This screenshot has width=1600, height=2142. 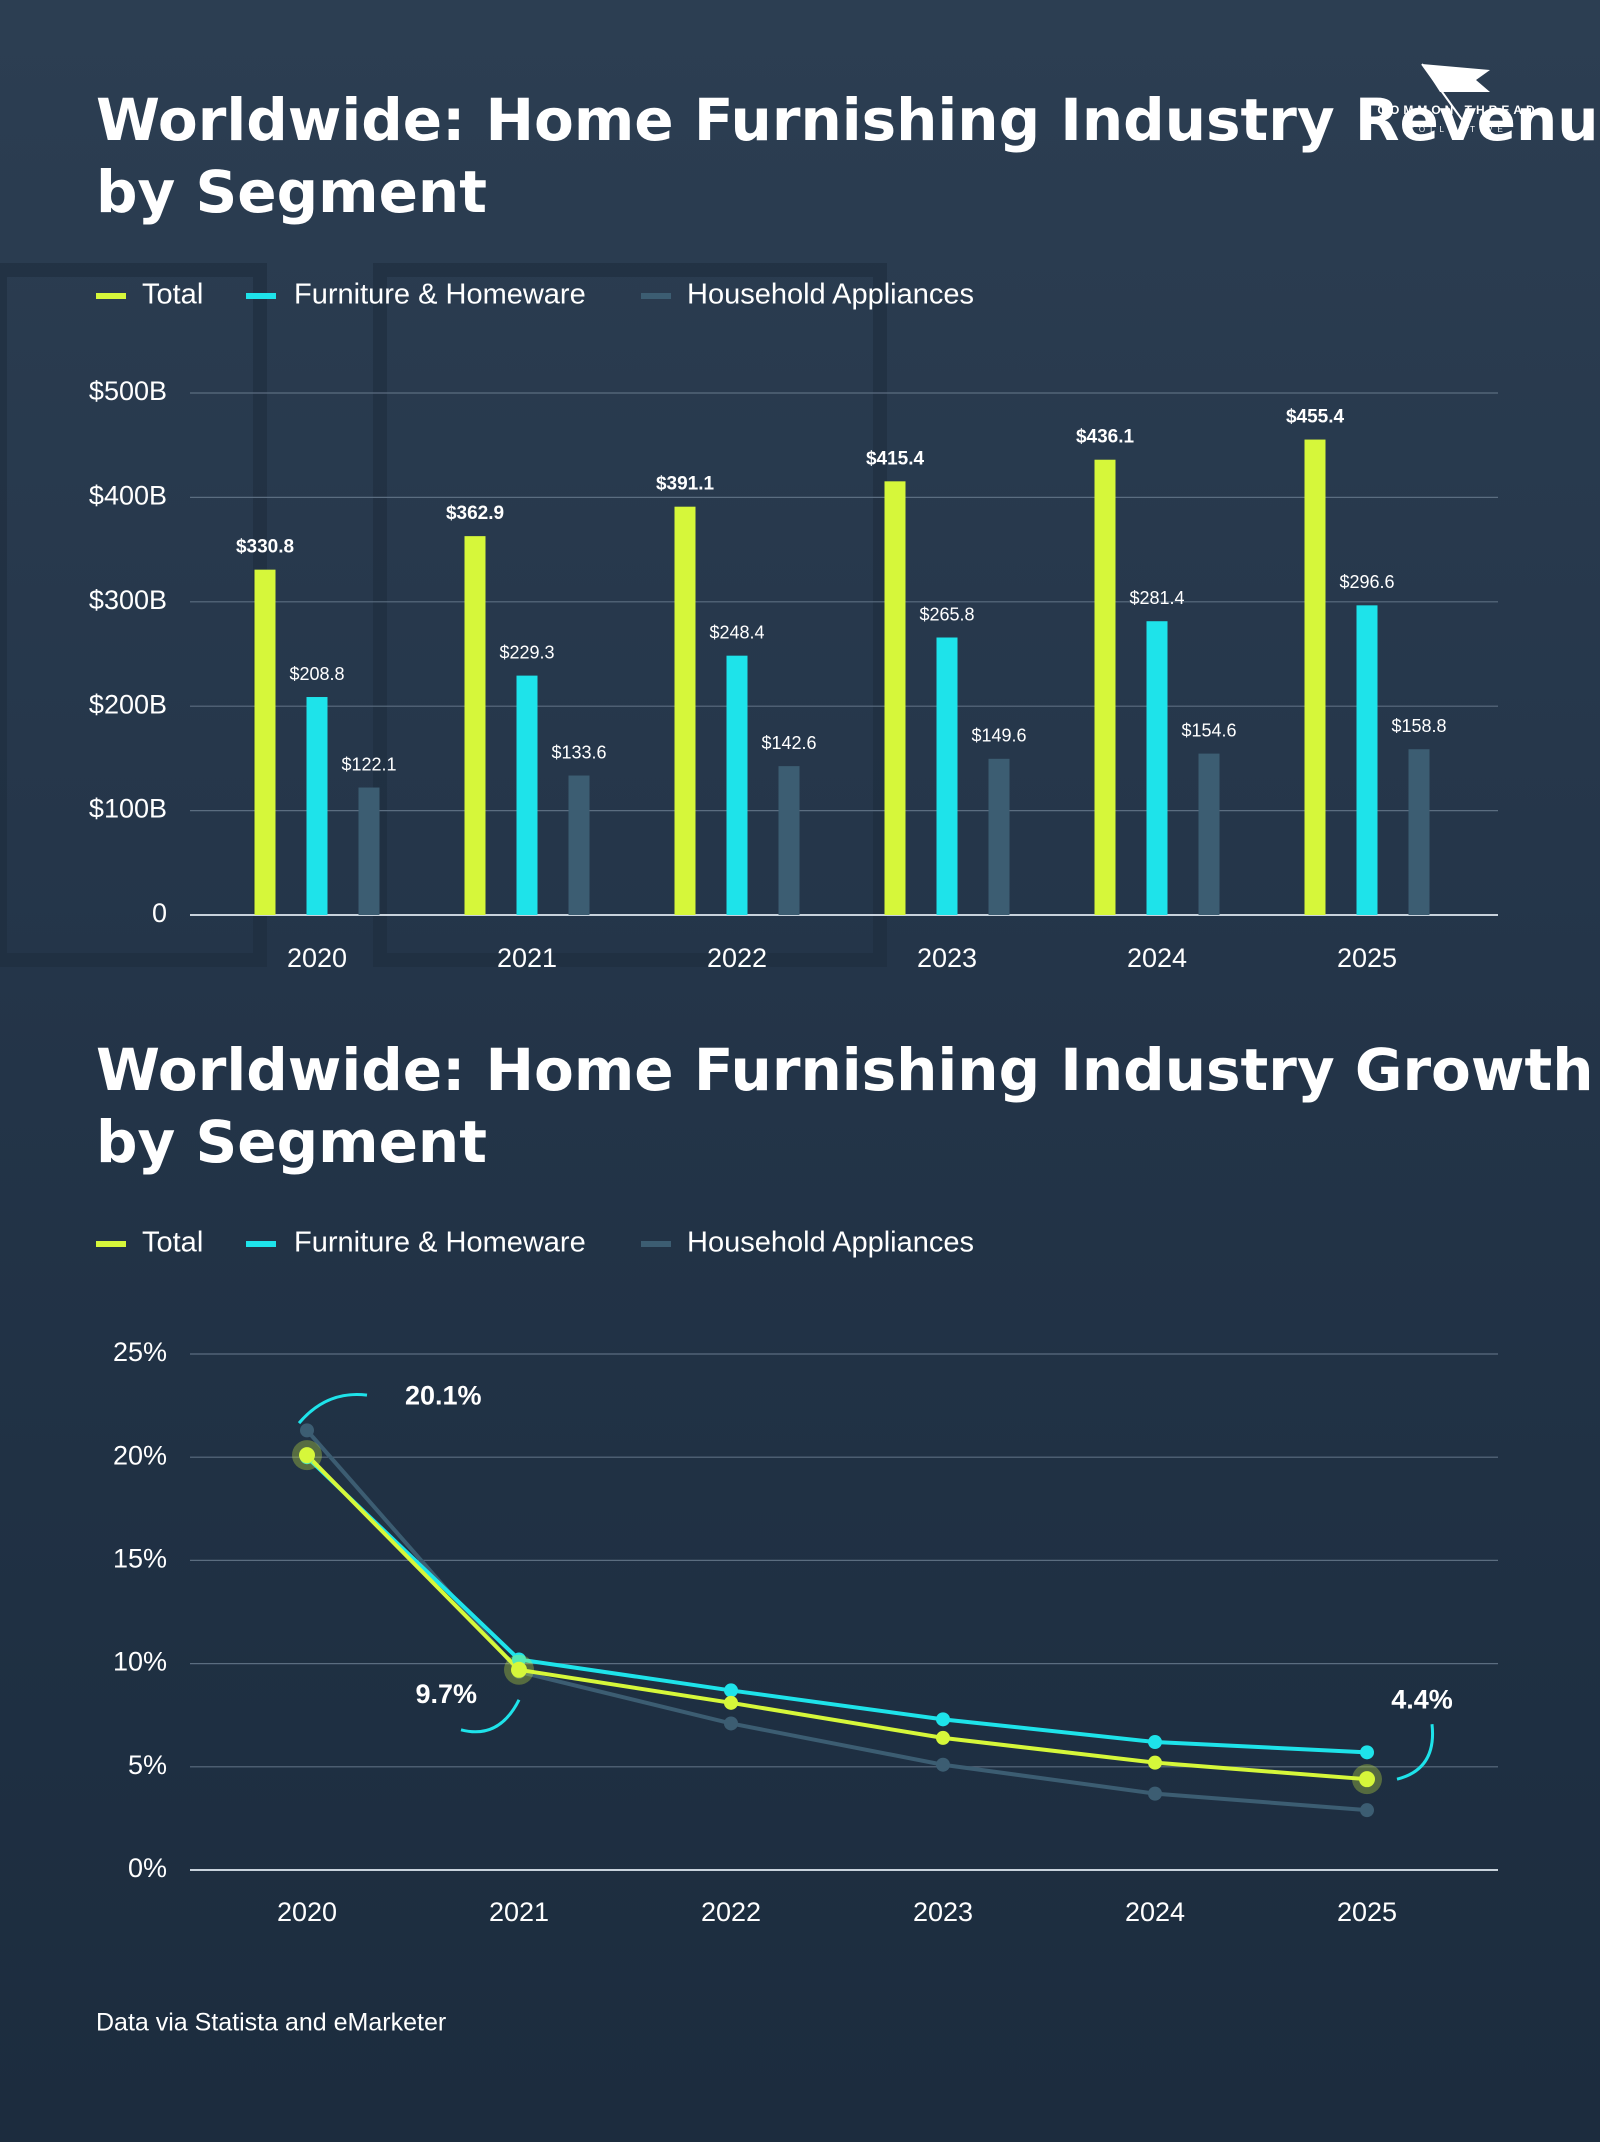 What do you see at coordinates (685, 484) in the screenshot?
I see `value-label: $391.1` at bounding box center [685, 484].